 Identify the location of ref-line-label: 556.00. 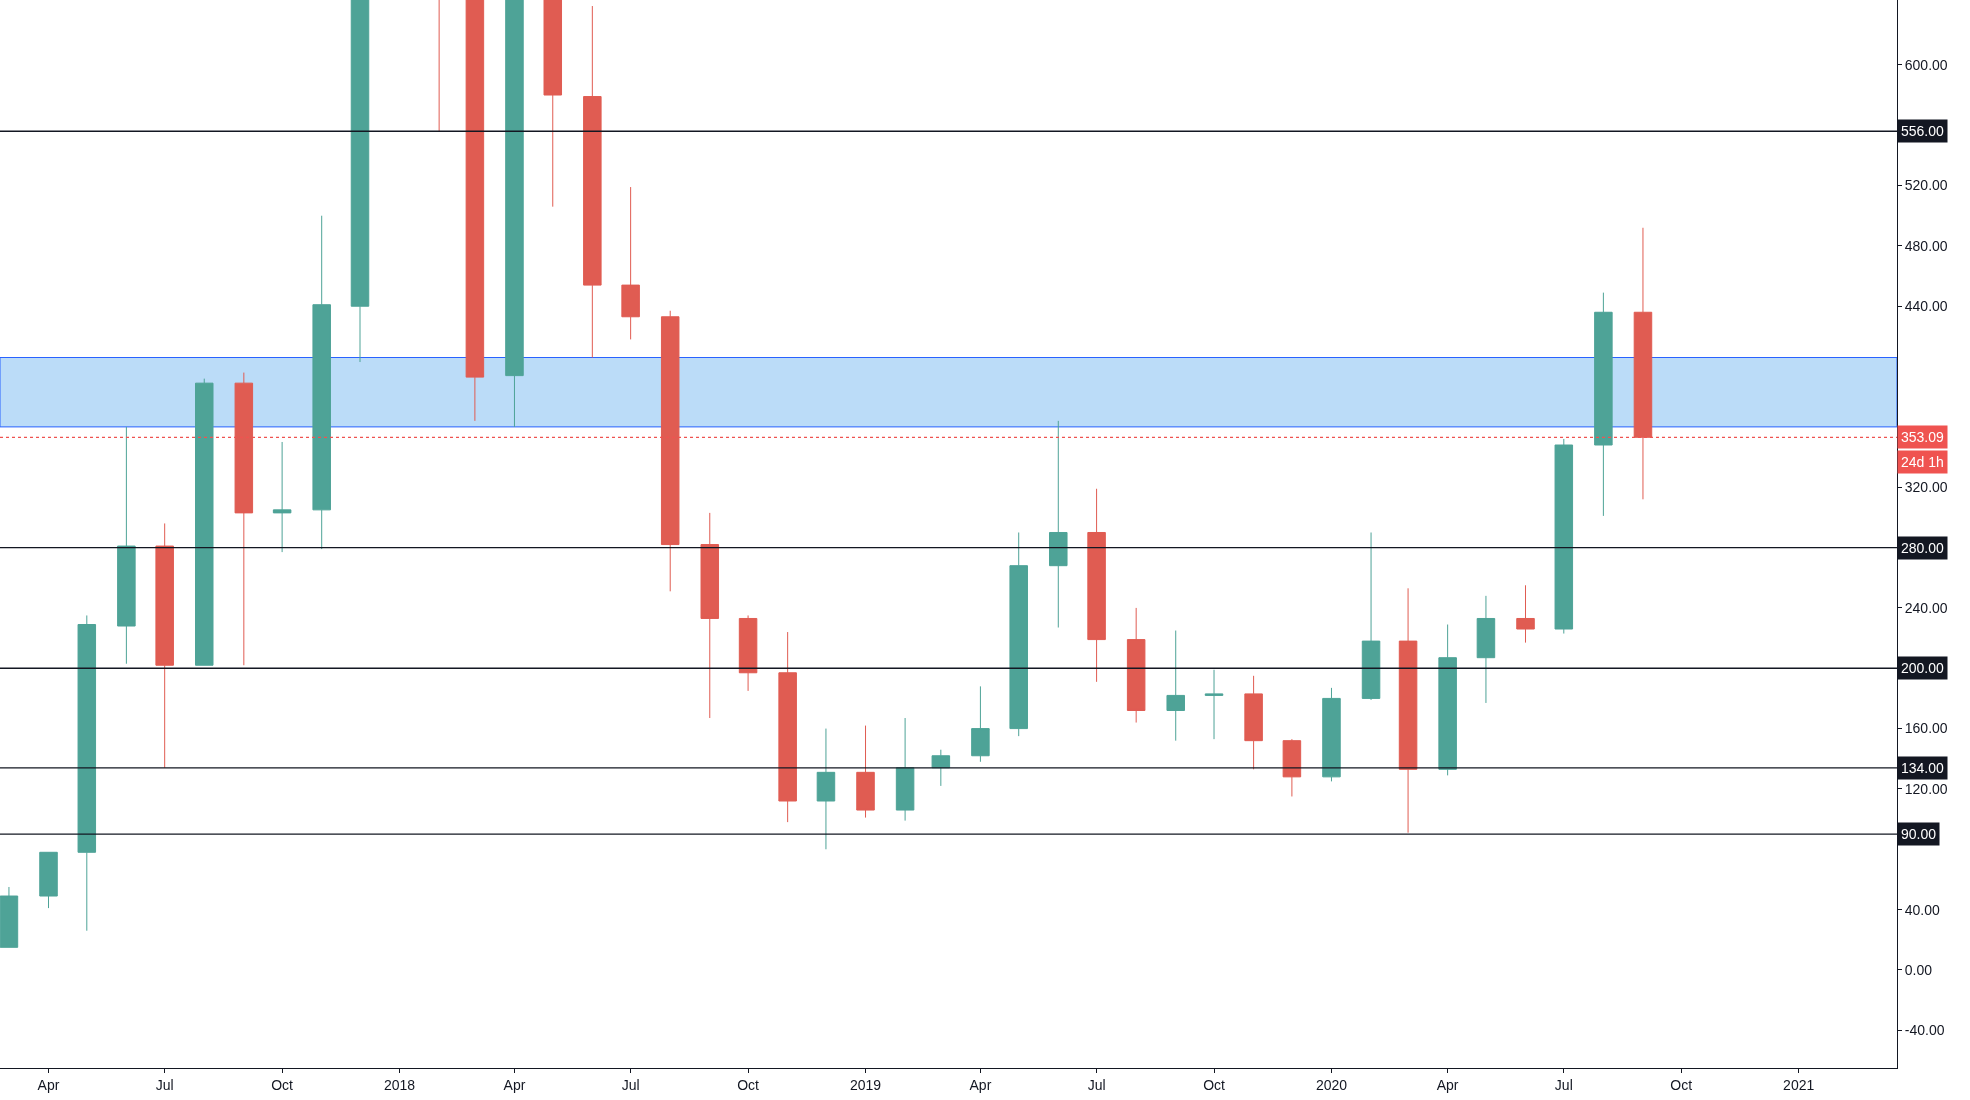
(1923, 131).